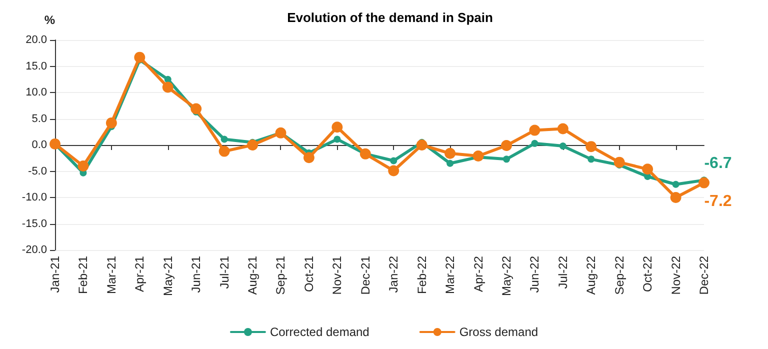 Image resolution: width=768 pixels, height=349 pixels. I want to click on y-tick-label: -15.0, so click(34, 224).